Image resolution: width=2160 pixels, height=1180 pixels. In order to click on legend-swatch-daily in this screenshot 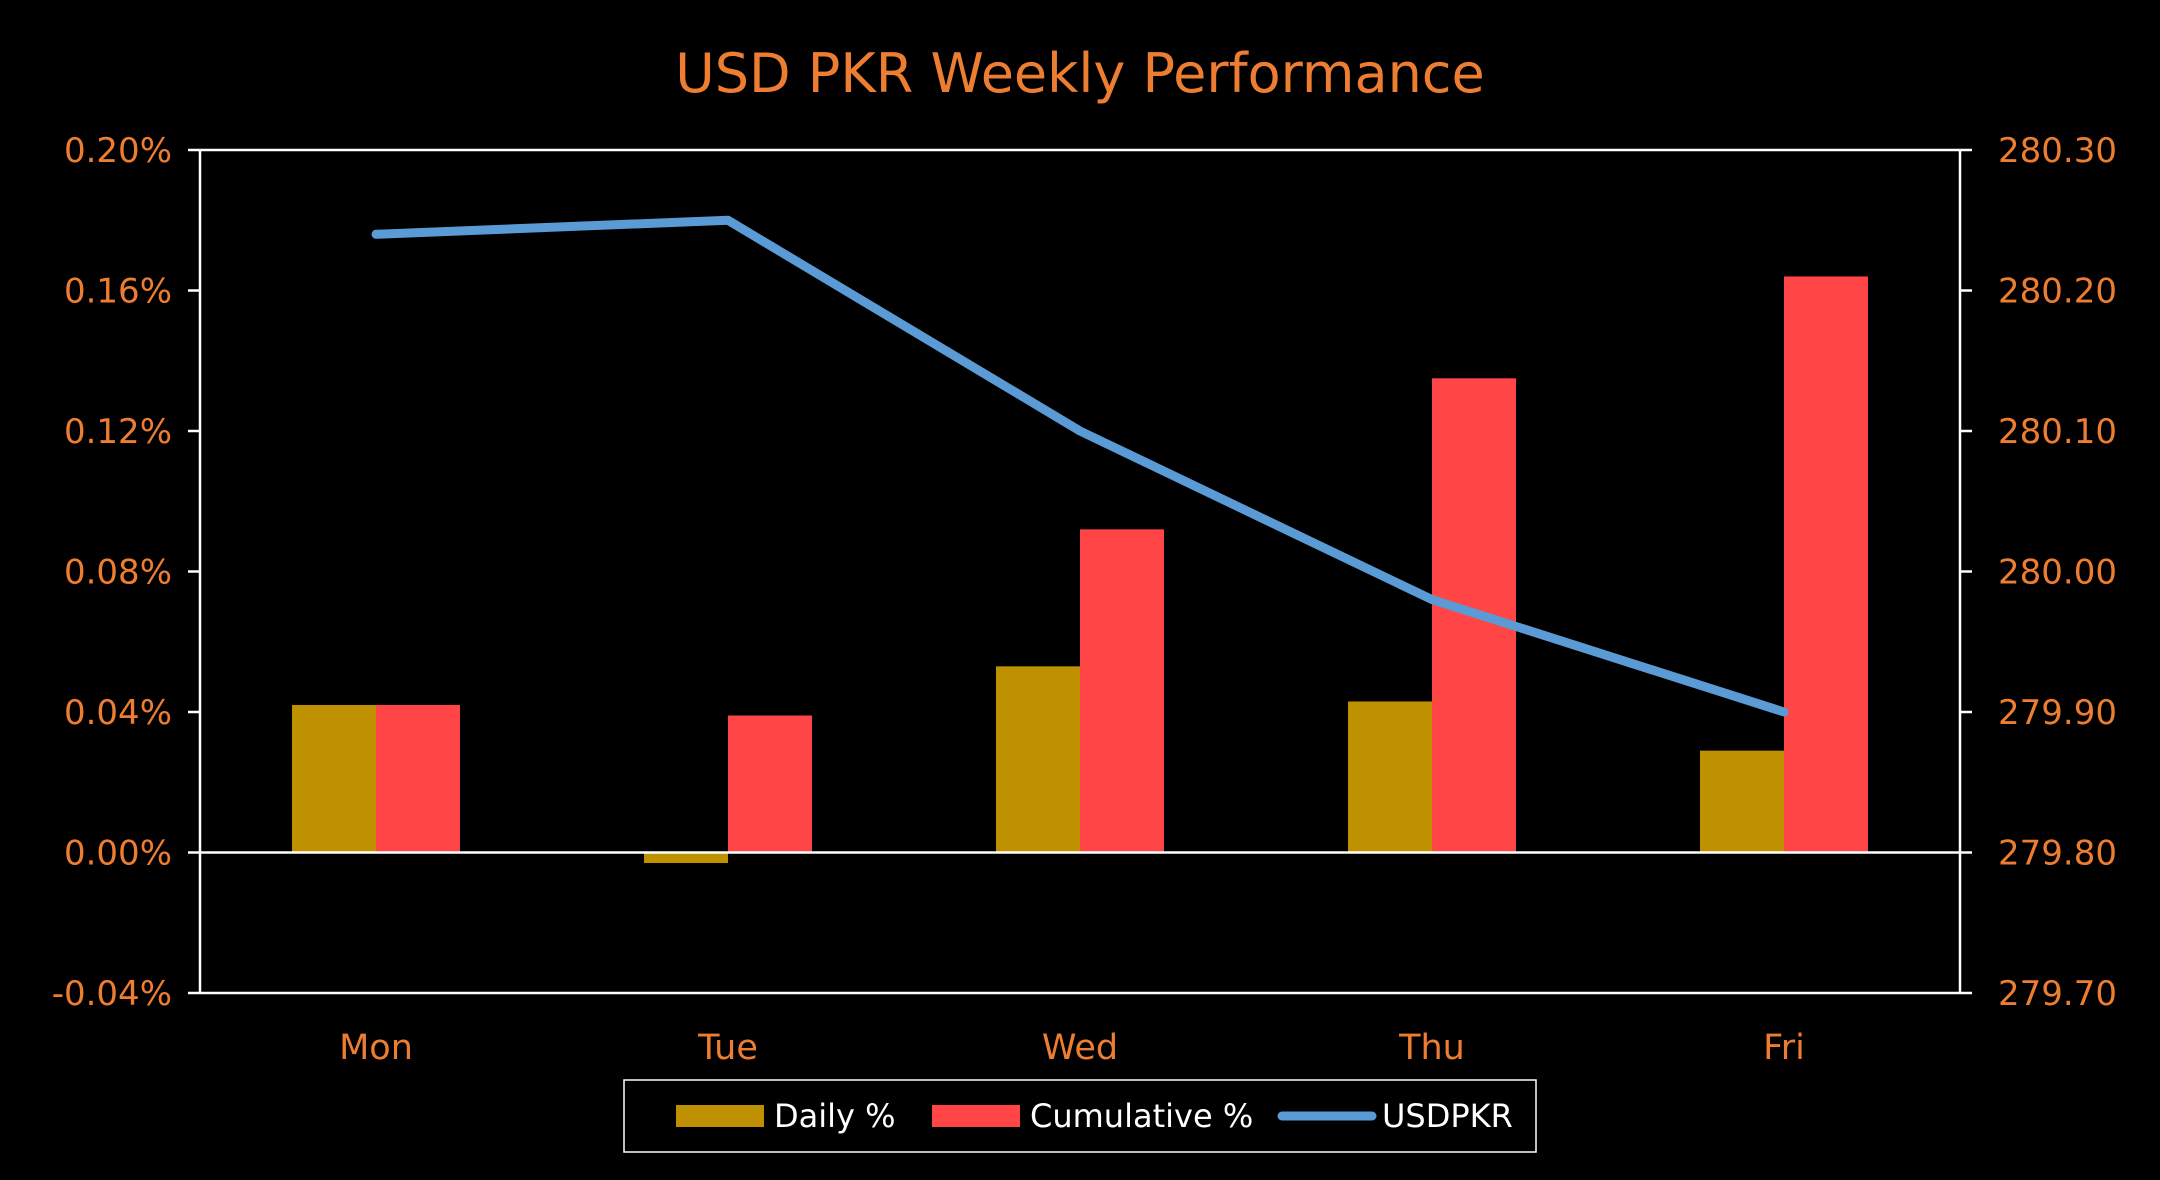, I will do `click(720, 1116)`.